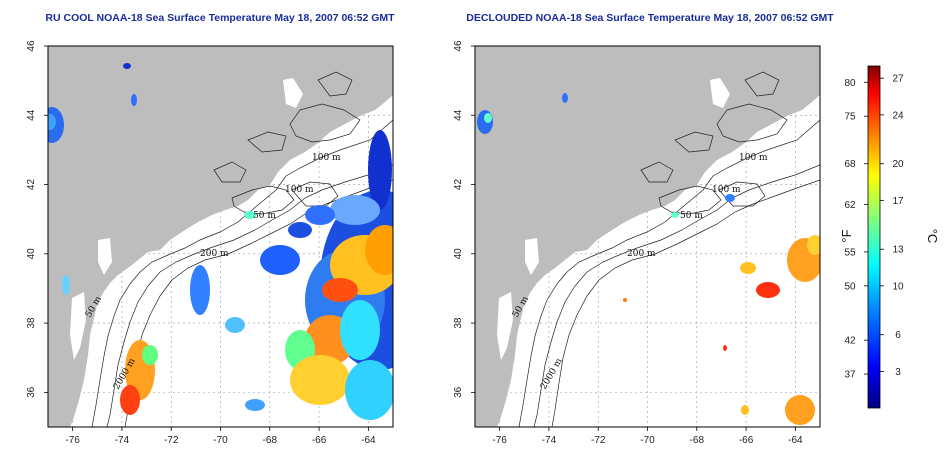 The width and height of the screenshot is (950, 475). I want to click on colorbar-c-label: °C, so click(932, 236).